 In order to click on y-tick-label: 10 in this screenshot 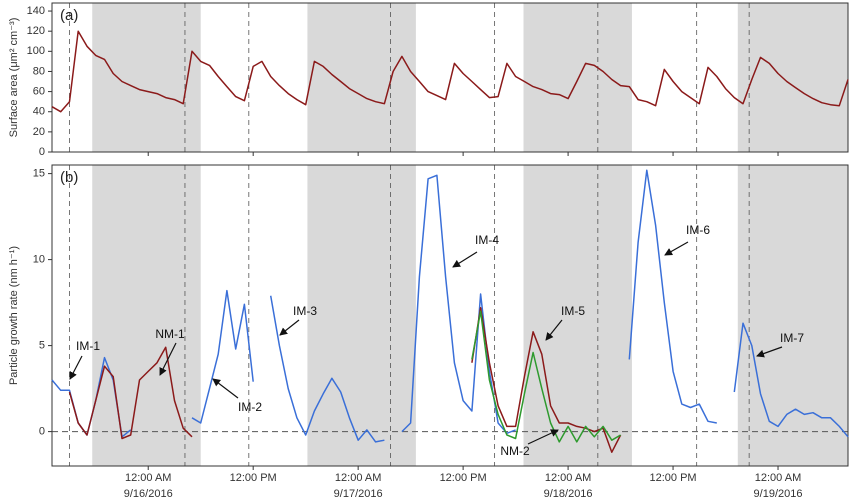, I will do `click(39, 260)`.